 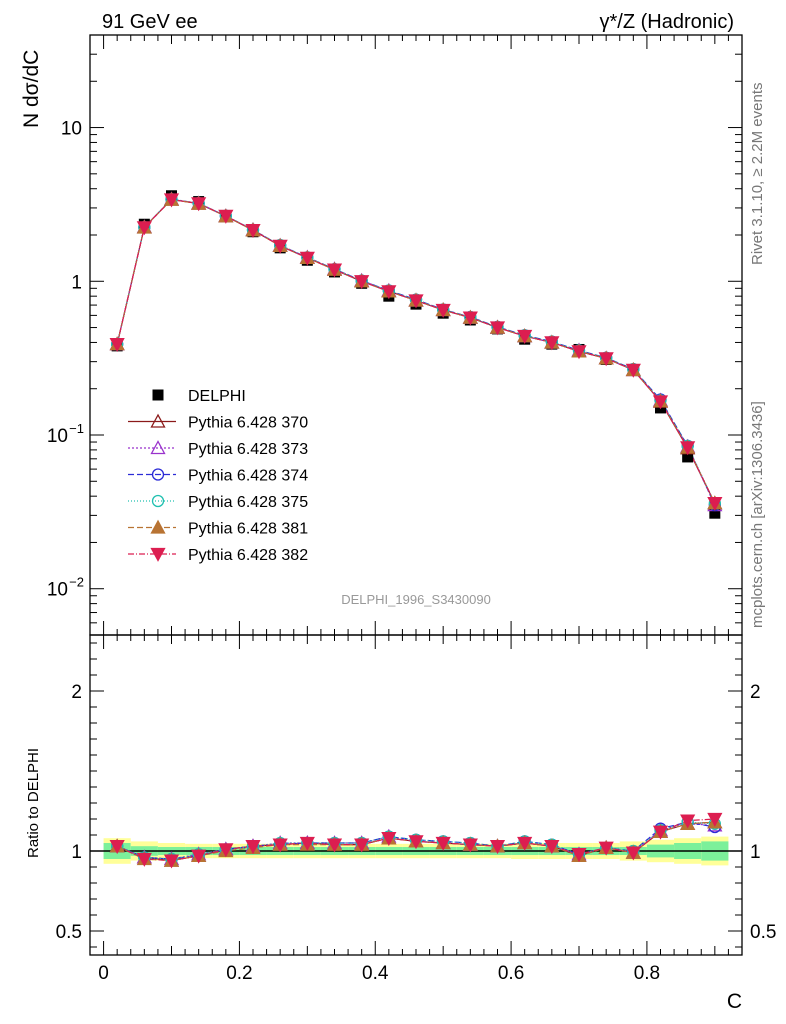 What do you see at coordinates (69, 932) in the screenshot?
I see `ratio-y-tick-label: 0.5` at bounding box center [69, 932].